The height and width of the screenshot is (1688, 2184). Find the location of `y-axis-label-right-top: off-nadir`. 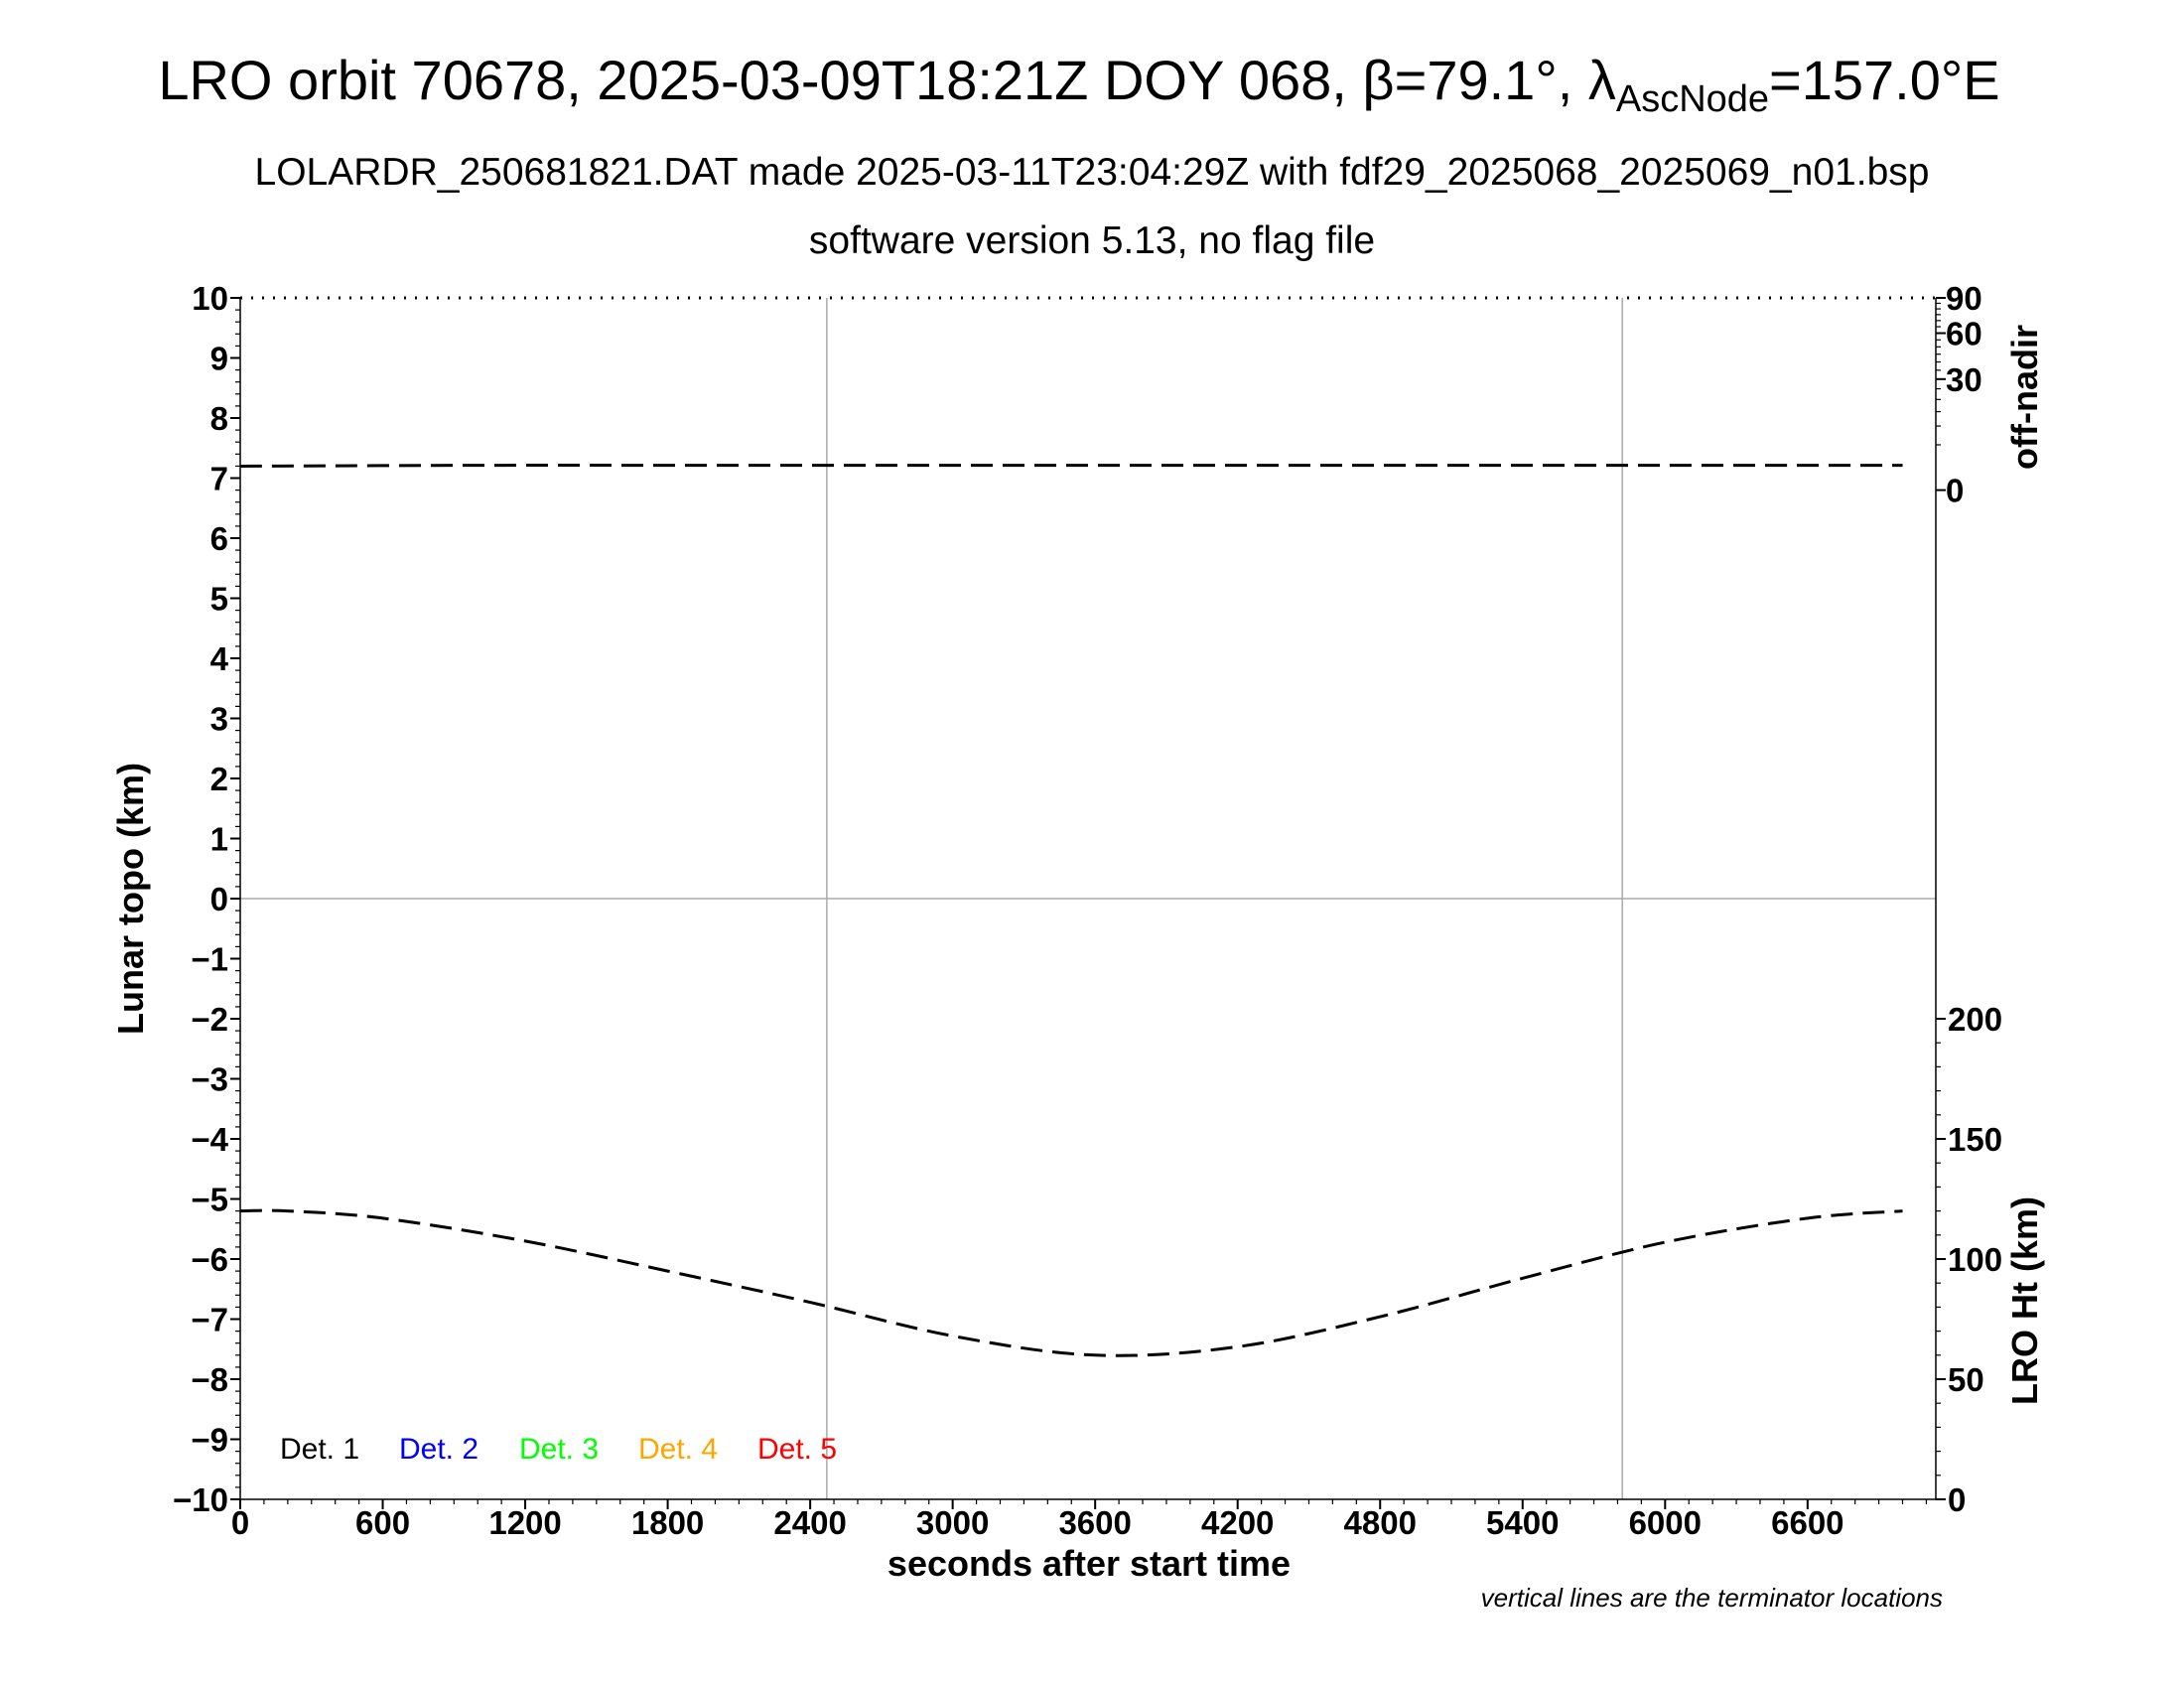

y-axis-label-right-top: off-nadir is located at coordinates (2024, 397).